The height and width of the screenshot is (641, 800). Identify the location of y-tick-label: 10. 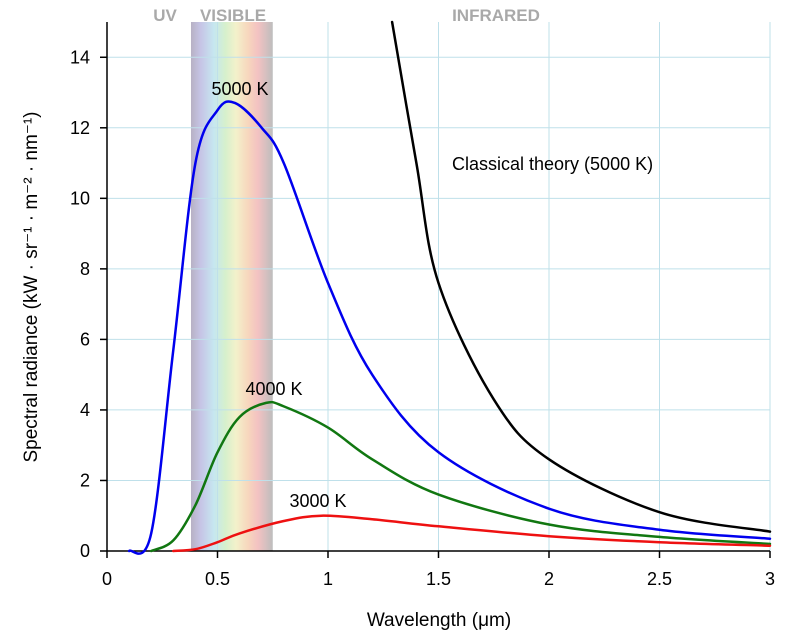
(80, 198).